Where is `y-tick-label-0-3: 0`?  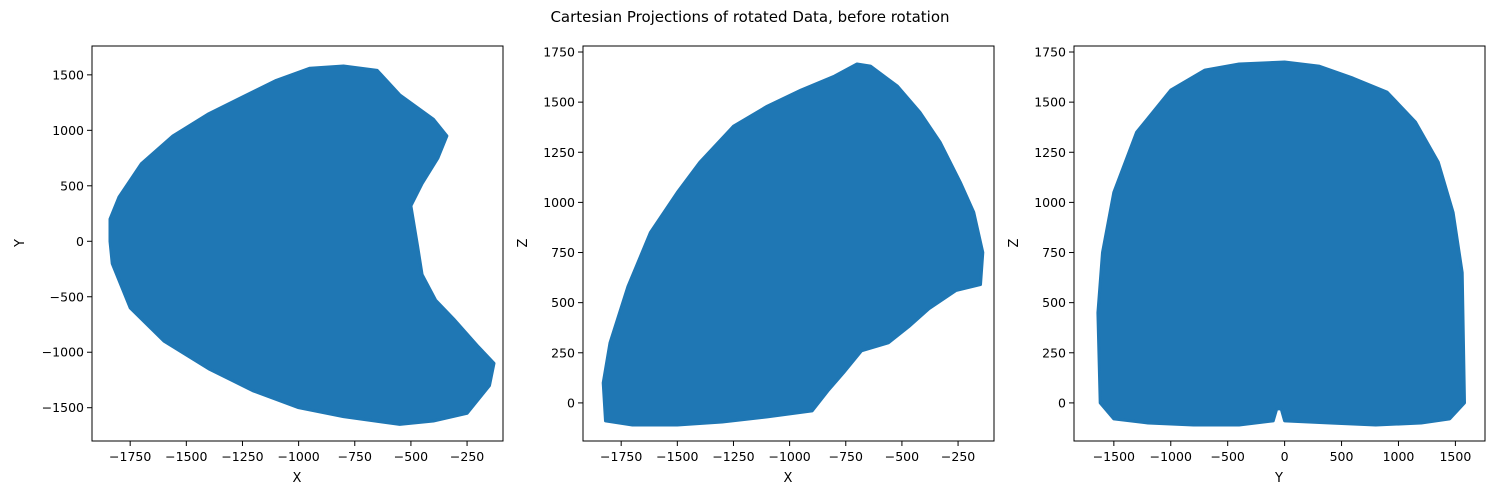 y-tick-label-0-3: 0 is located at coordinates (80, 241).